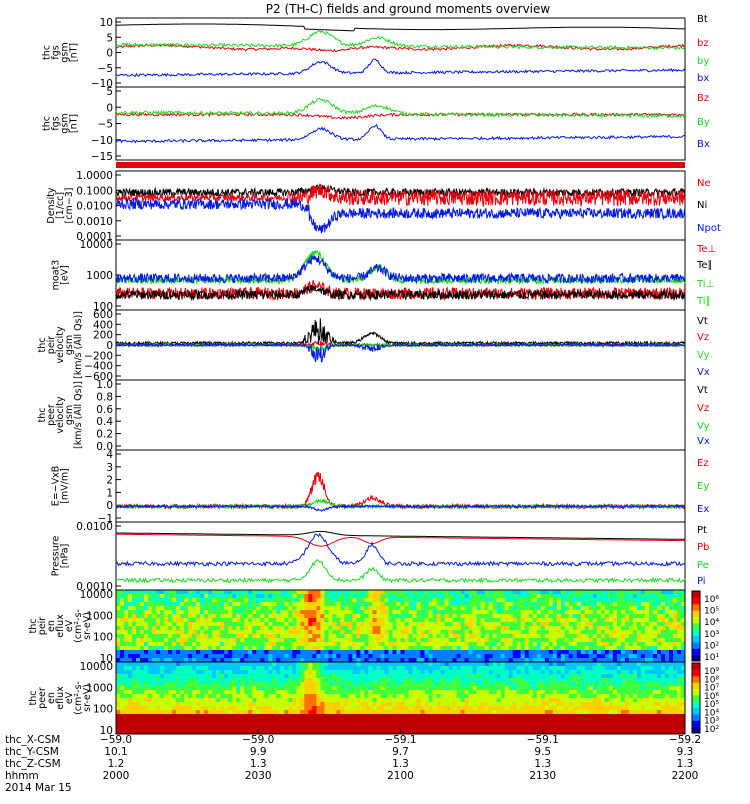 The width and height of the screenshot is (750, 804). What do you see at coordinates (109, 481) in the screenshot?
I see `y-tick-label: 2` at bounding box center [109, 481].